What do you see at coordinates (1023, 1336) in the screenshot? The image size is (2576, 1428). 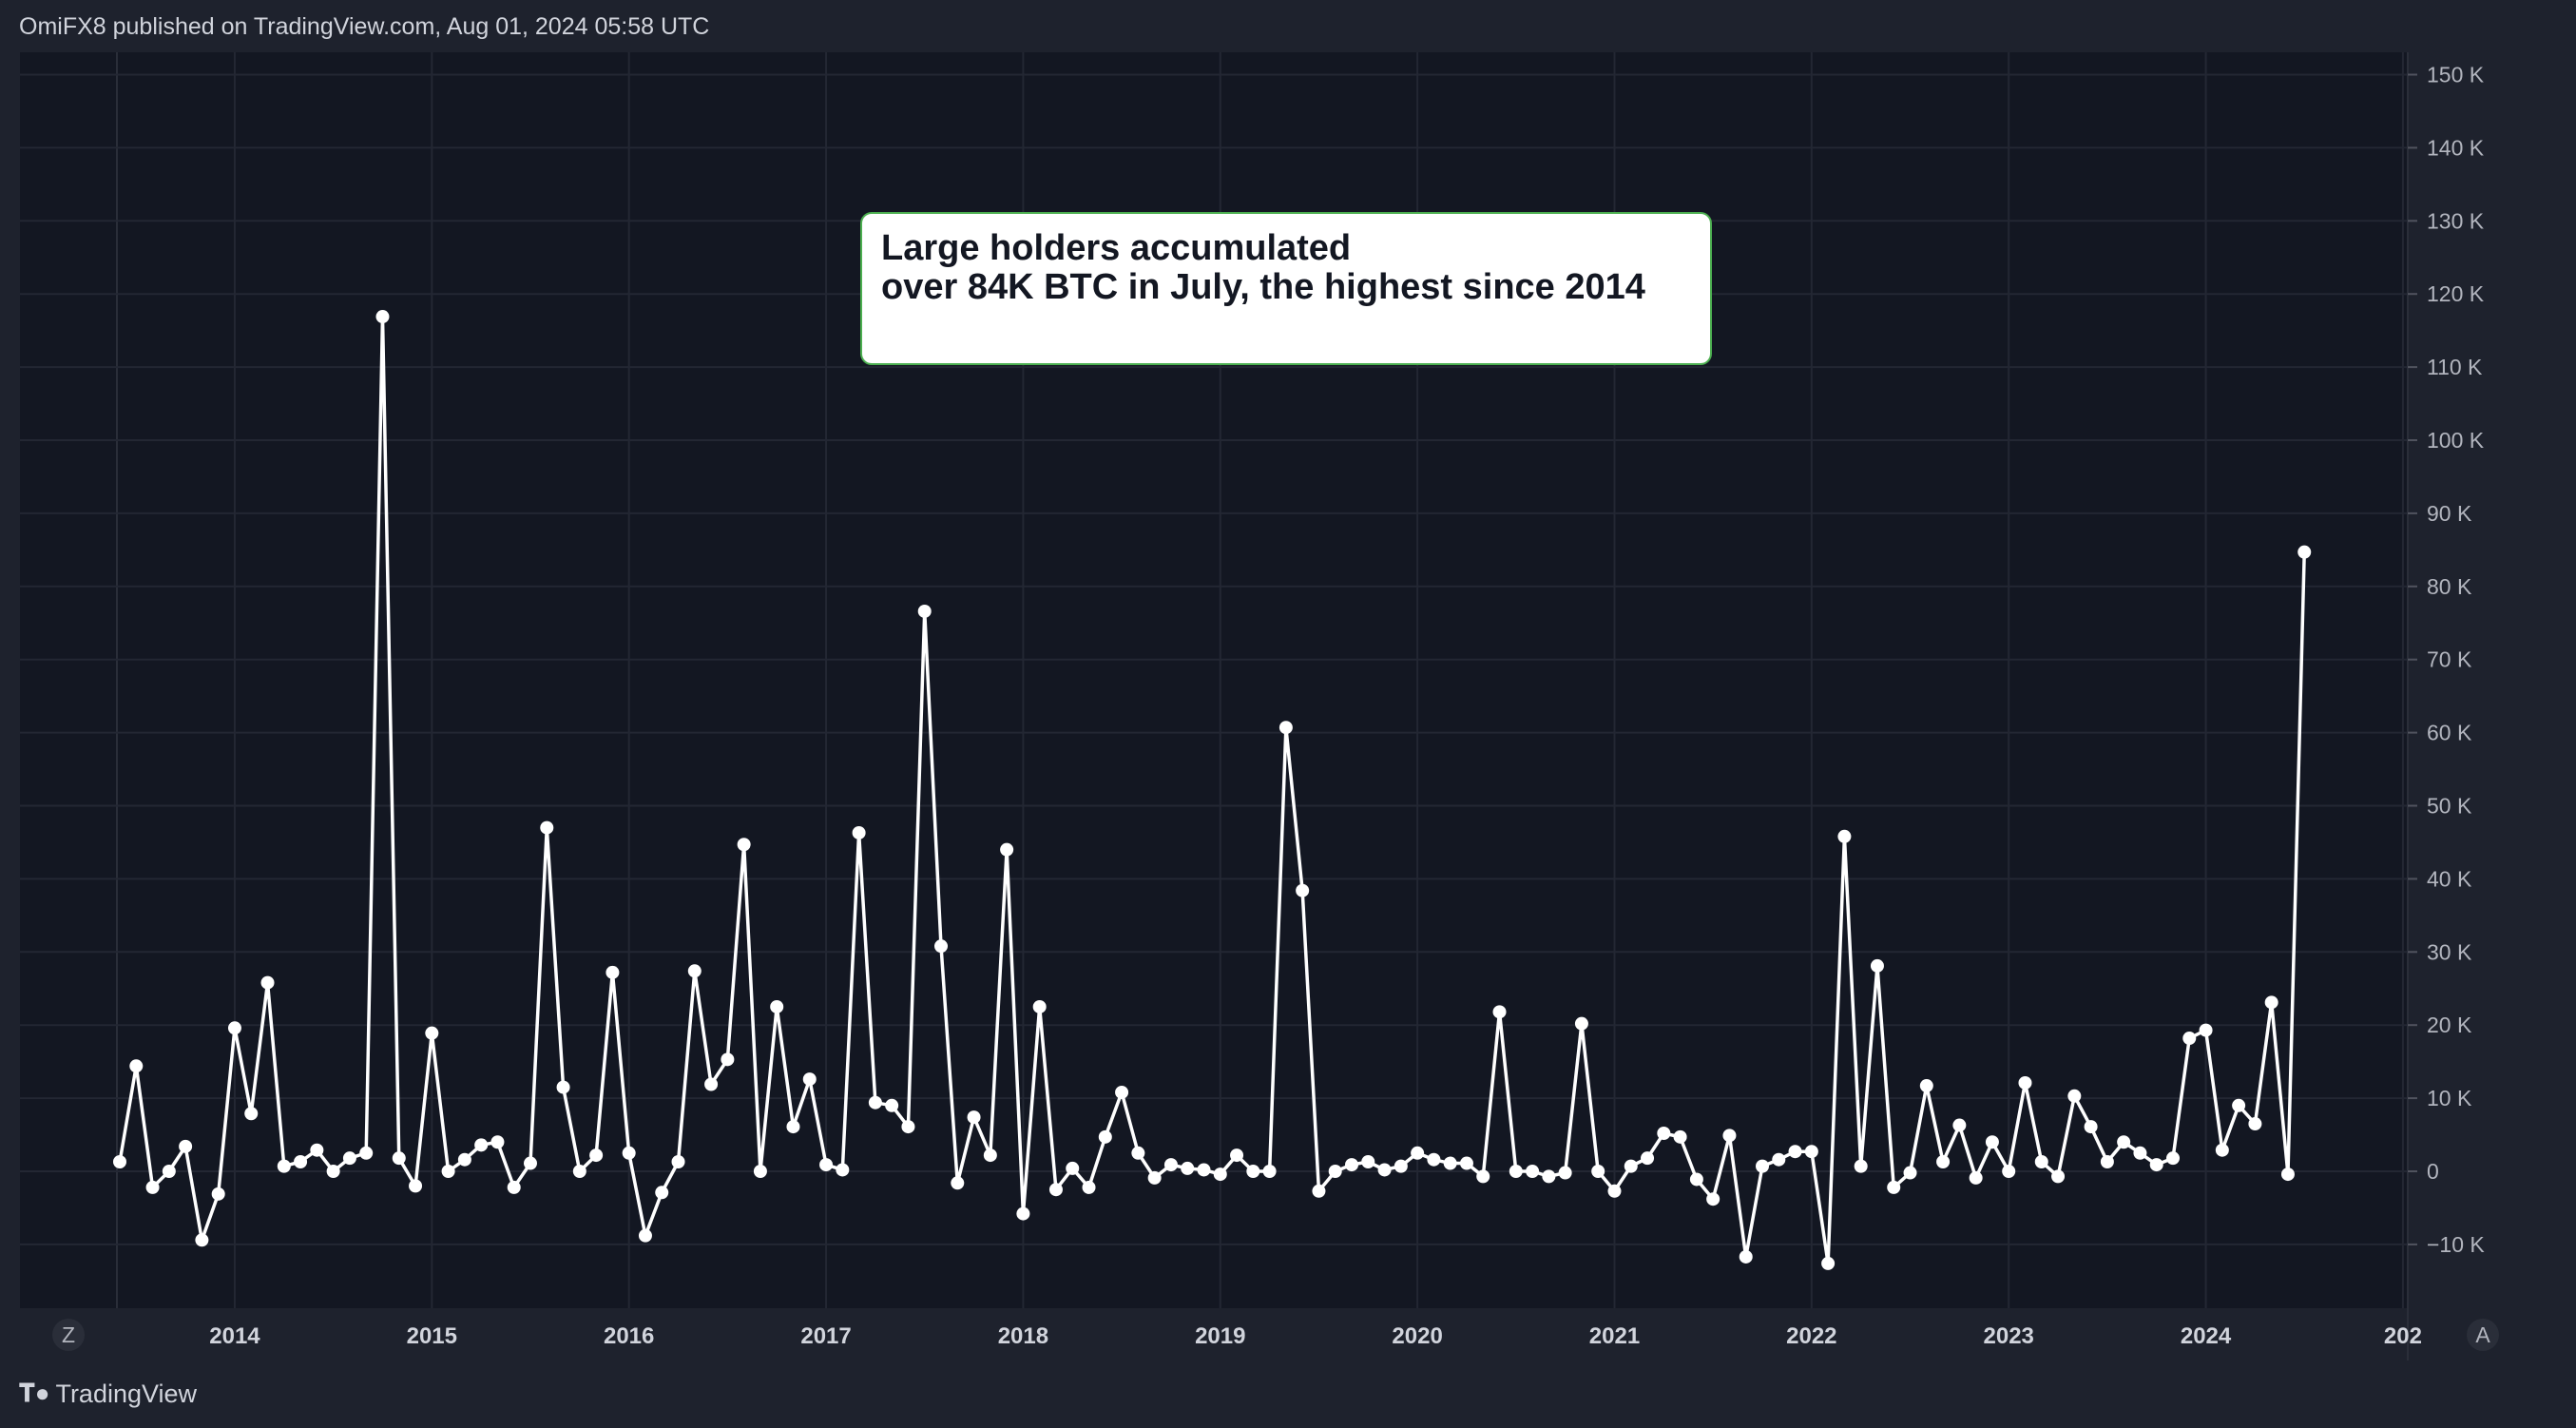 I see `x-tick-label: 2018` at bounding box center [1023, 1336].